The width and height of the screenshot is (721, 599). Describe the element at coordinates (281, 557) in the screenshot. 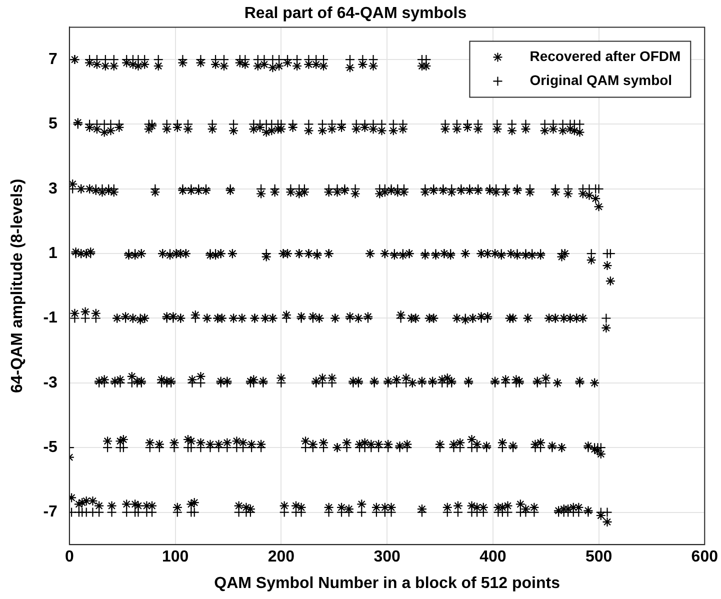

I see `x-tick-label: 200` at that location.